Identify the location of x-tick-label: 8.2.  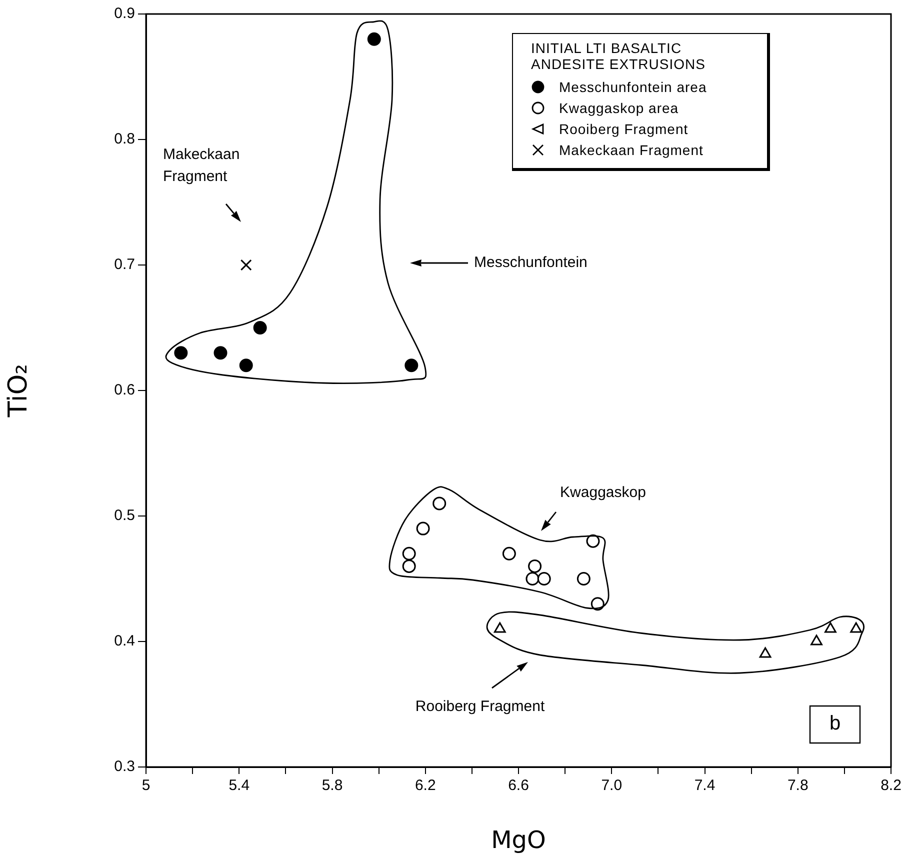
(891, 785).